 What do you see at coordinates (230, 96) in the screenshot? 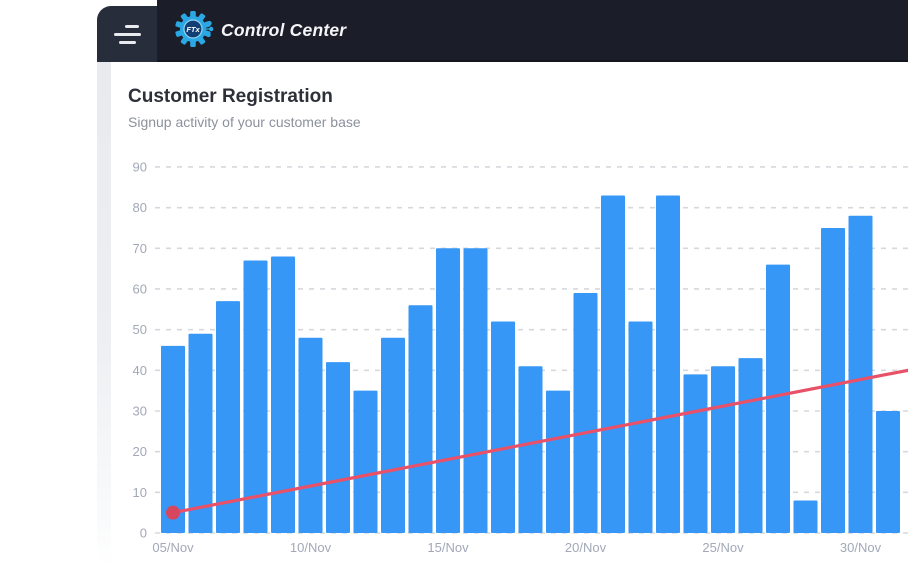
I see `page-title: Customer Registration` at bounding box center [230, 96].